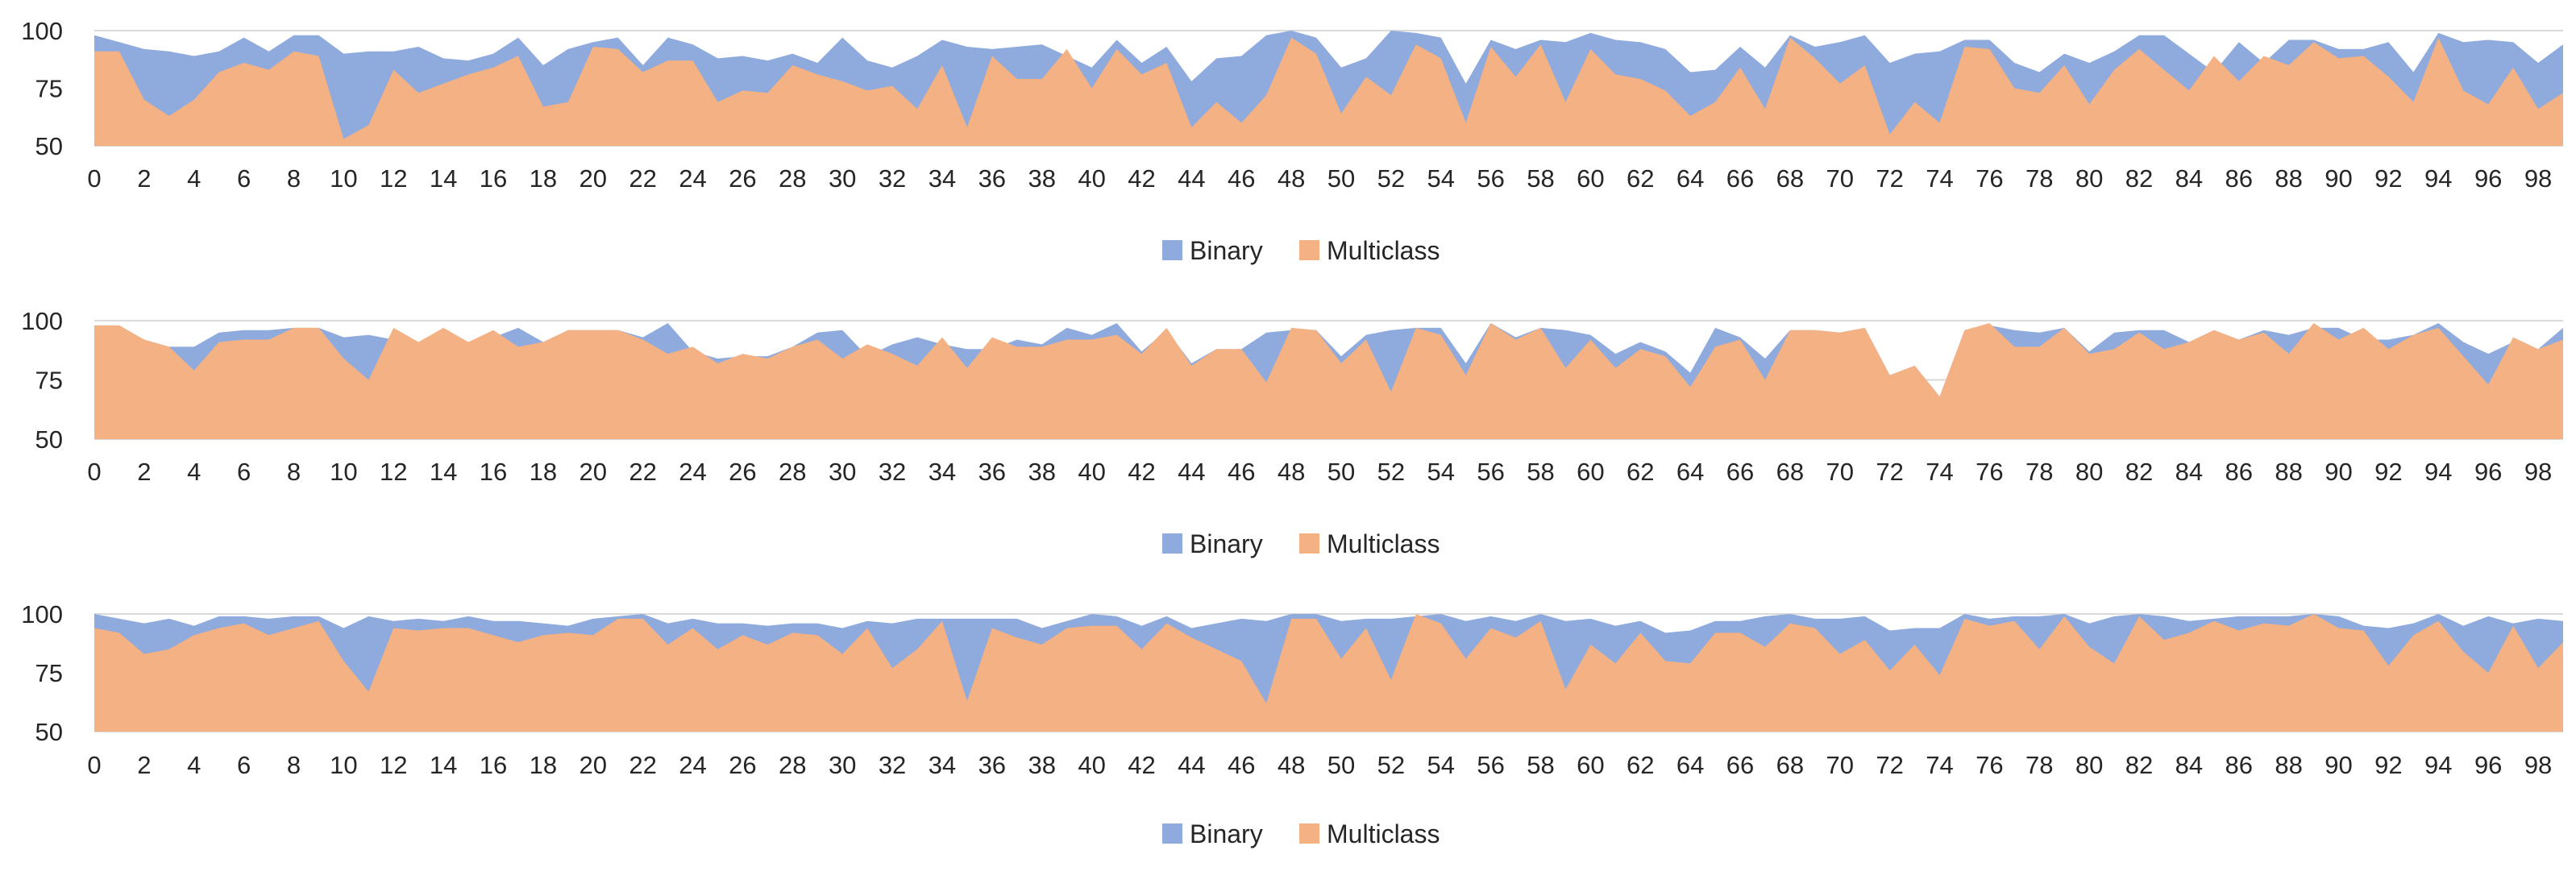 This screenshot has height=871, width=2576. I want to click on x-tick-label: 60, so click(1590, 472).